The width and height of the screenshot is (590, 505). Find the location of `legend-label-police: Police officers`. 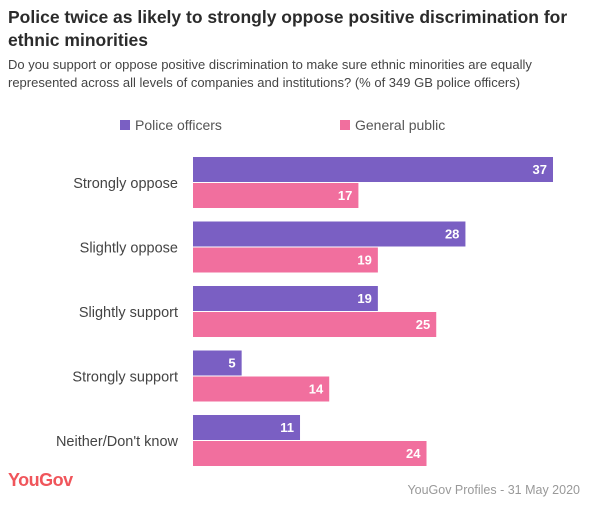

legend-label-police: Police officers is located at coordinates (178, 125).